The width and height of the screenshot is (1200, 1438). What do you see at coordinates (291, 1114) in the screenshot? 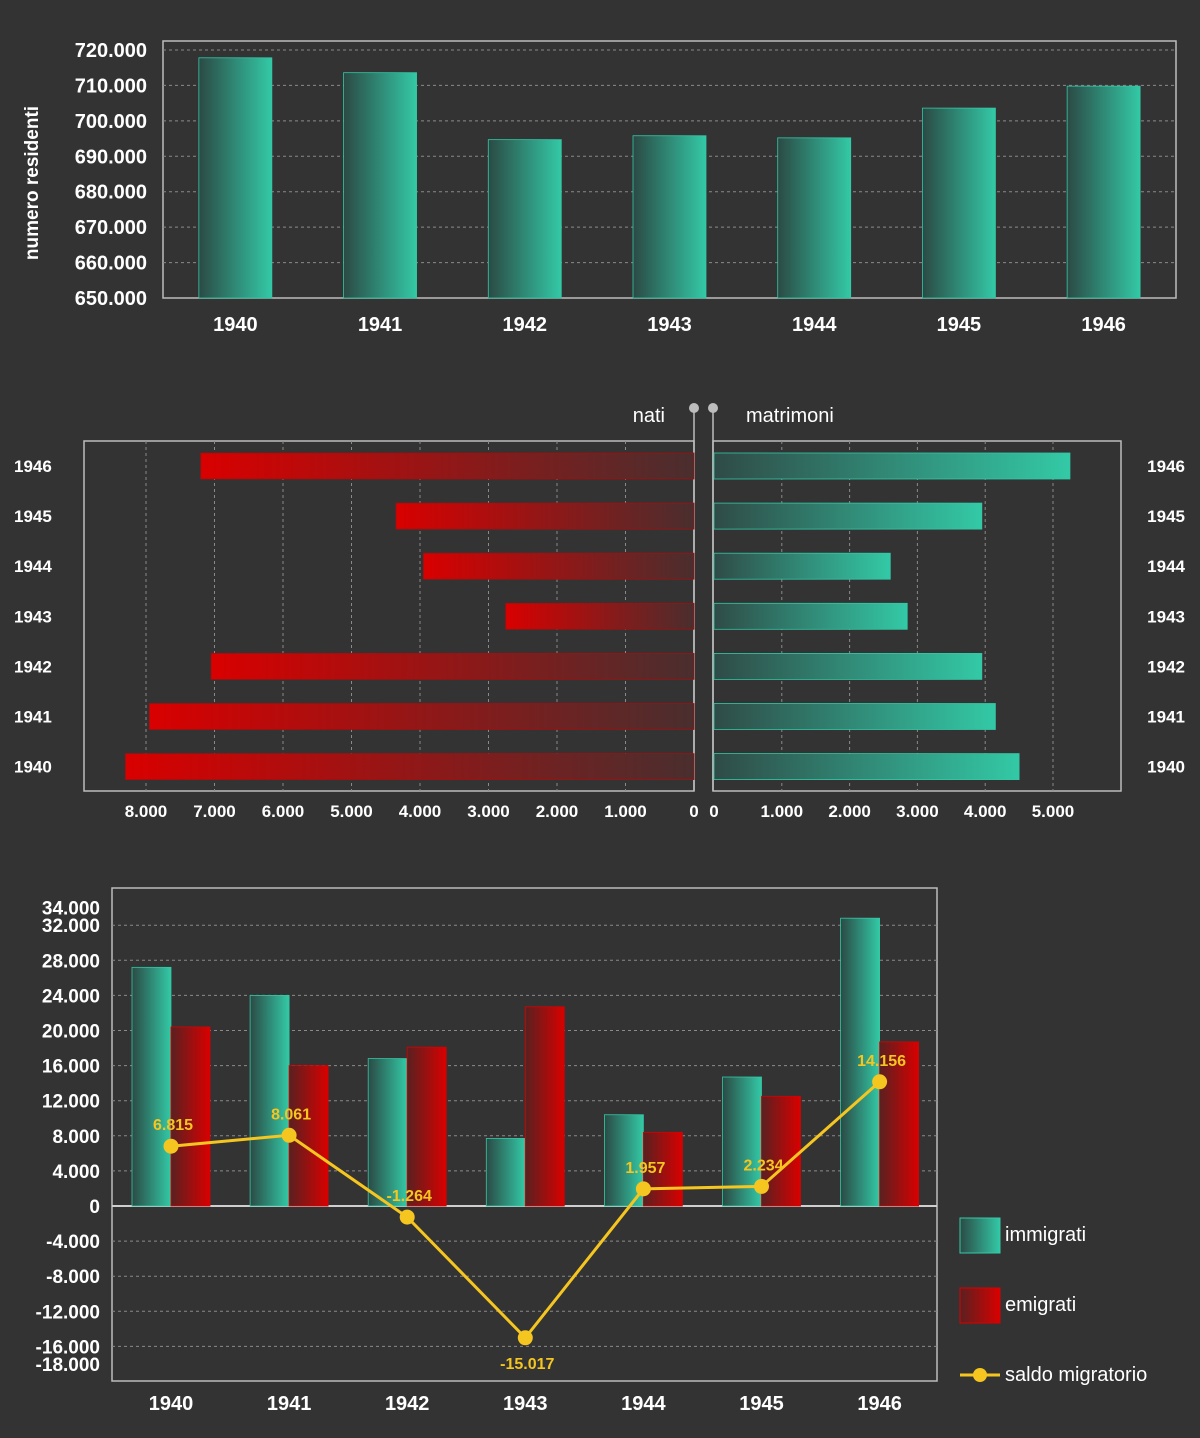
I see `saldo-data-label: 8.061` at bounding box center [291, 1114].